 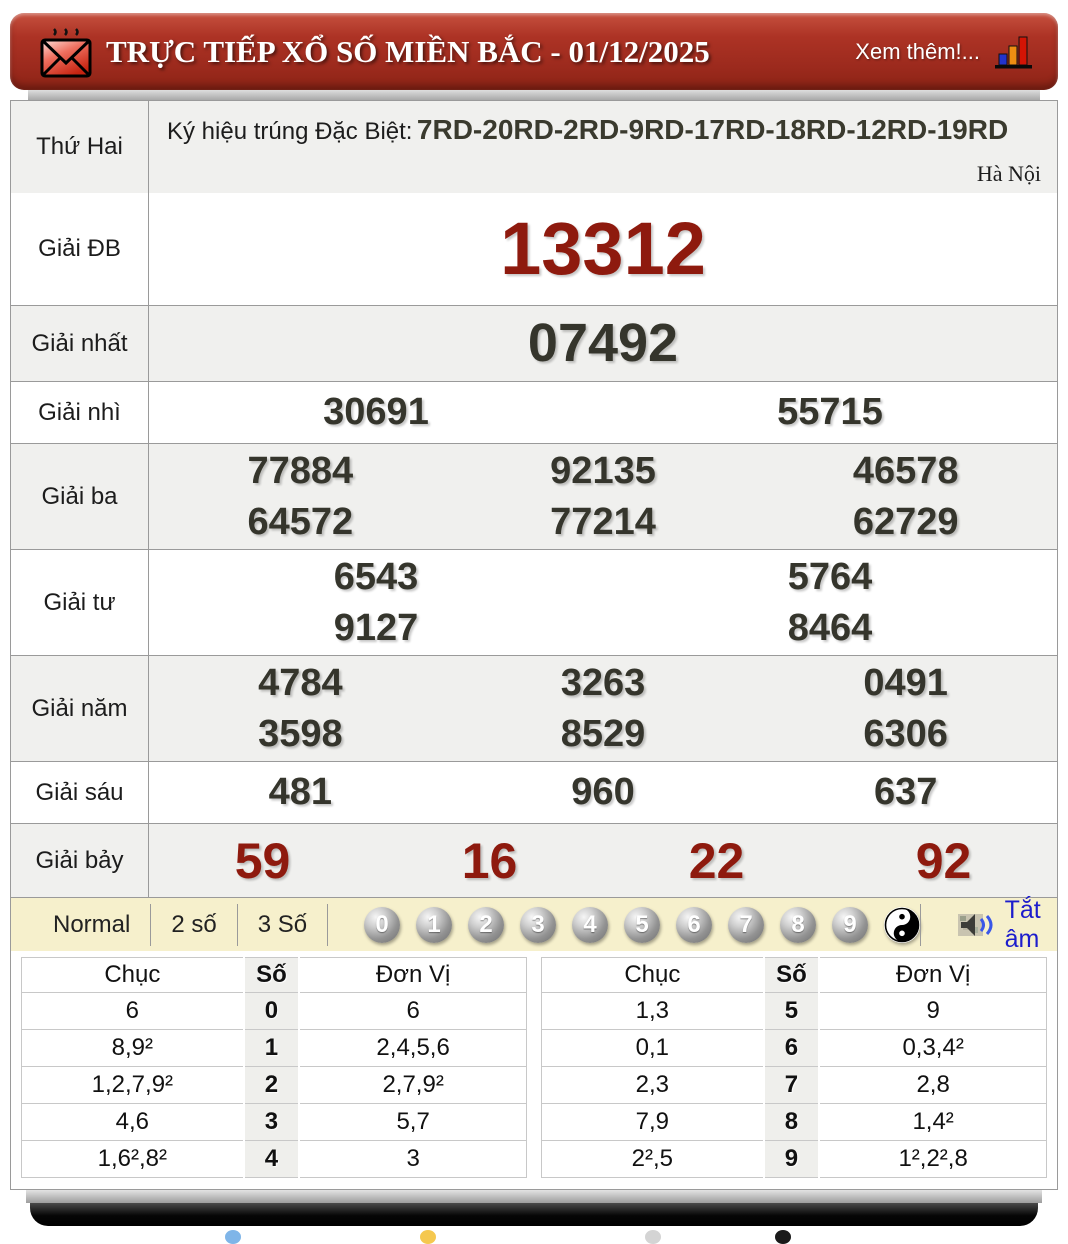 I want to click on stat-cell-donvi: 5,7, so click(x=412, y=1122).